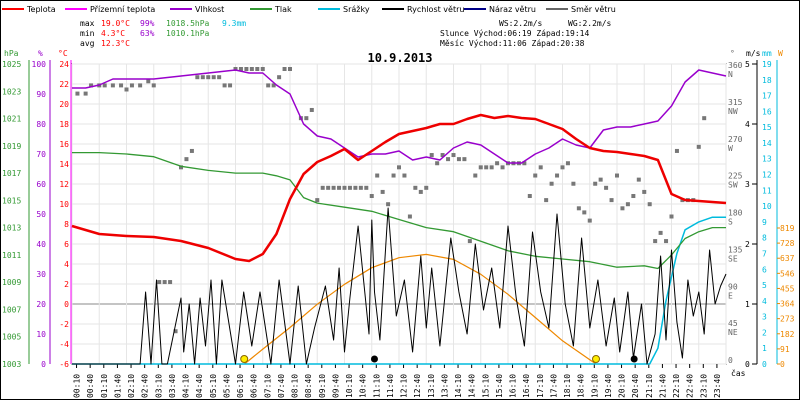  Describe the element at coordinates (747, 244) in the screenshot. I see `wind-tick: 2` at that location.